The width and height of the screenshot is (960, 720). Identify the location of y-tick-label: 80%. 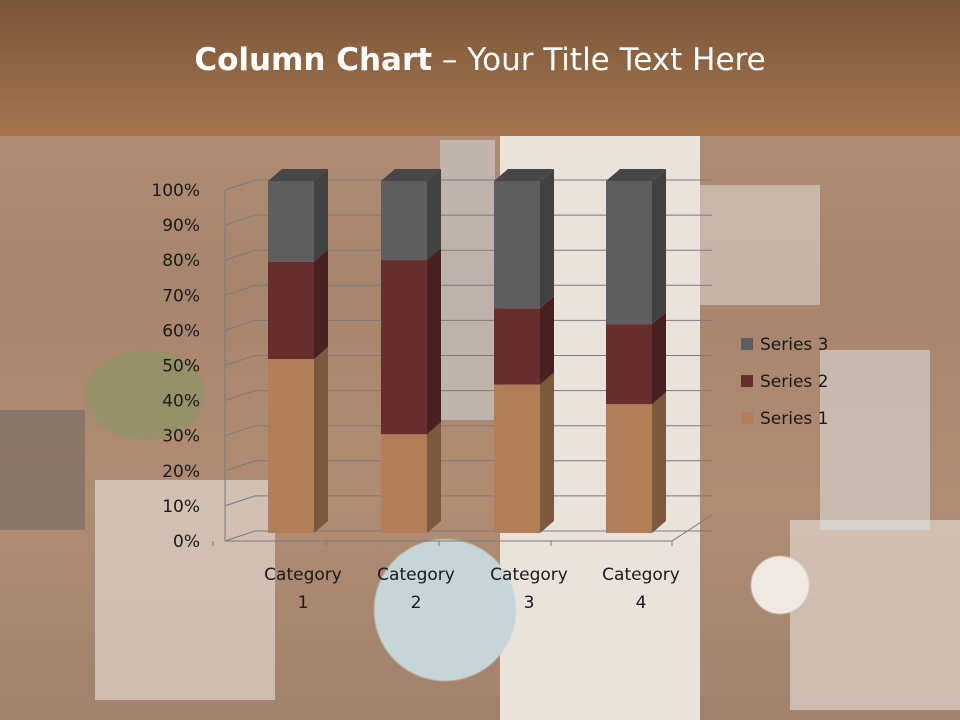
(181, 261).